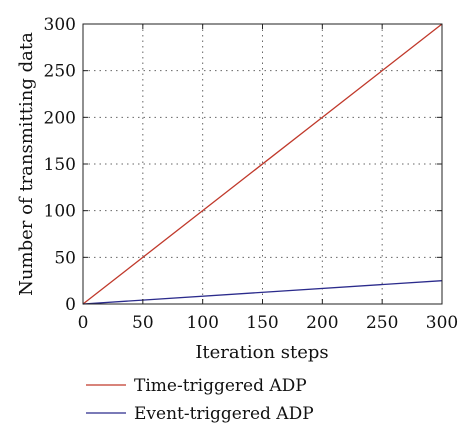 This screenshot has height=443, width=474. I want to click on legend-label: Event-triggered ADP, so click(224, 414).